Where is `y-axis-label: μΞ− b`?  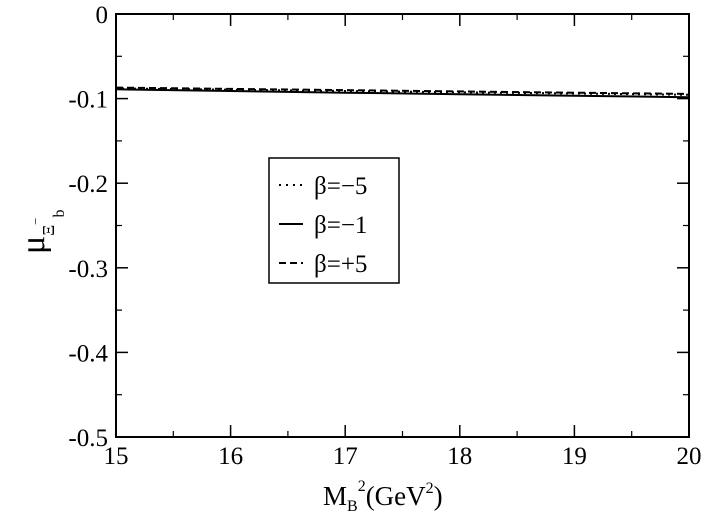 y-axis-label: μΞ− b is located at coordinates (41, 231).